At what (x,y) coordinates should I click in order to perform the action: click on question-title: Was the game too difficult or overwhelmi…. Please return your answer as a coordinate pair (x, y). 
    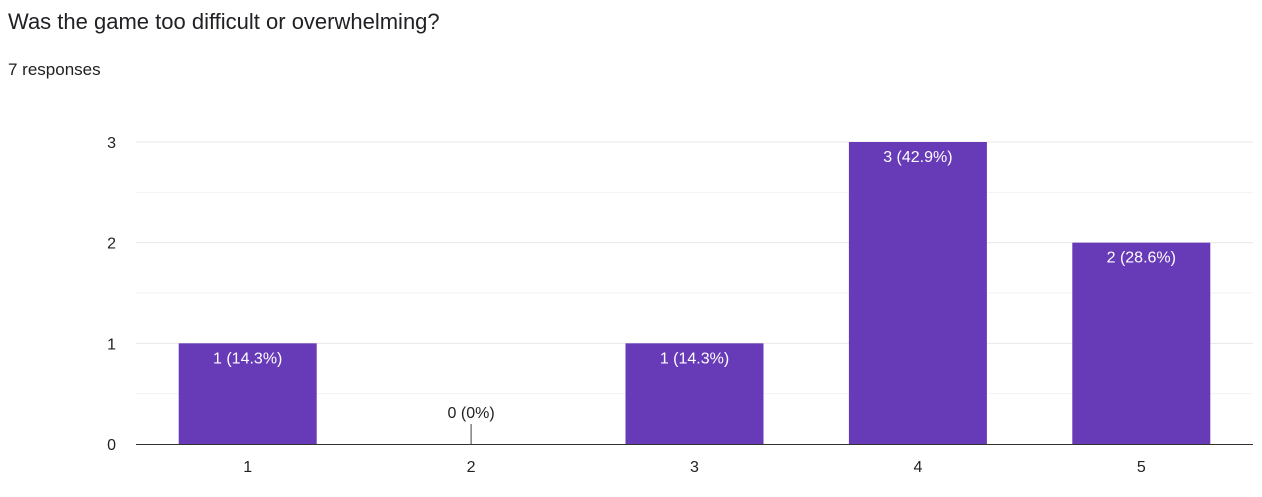
    Looking at the image, I should click on (224, 21).